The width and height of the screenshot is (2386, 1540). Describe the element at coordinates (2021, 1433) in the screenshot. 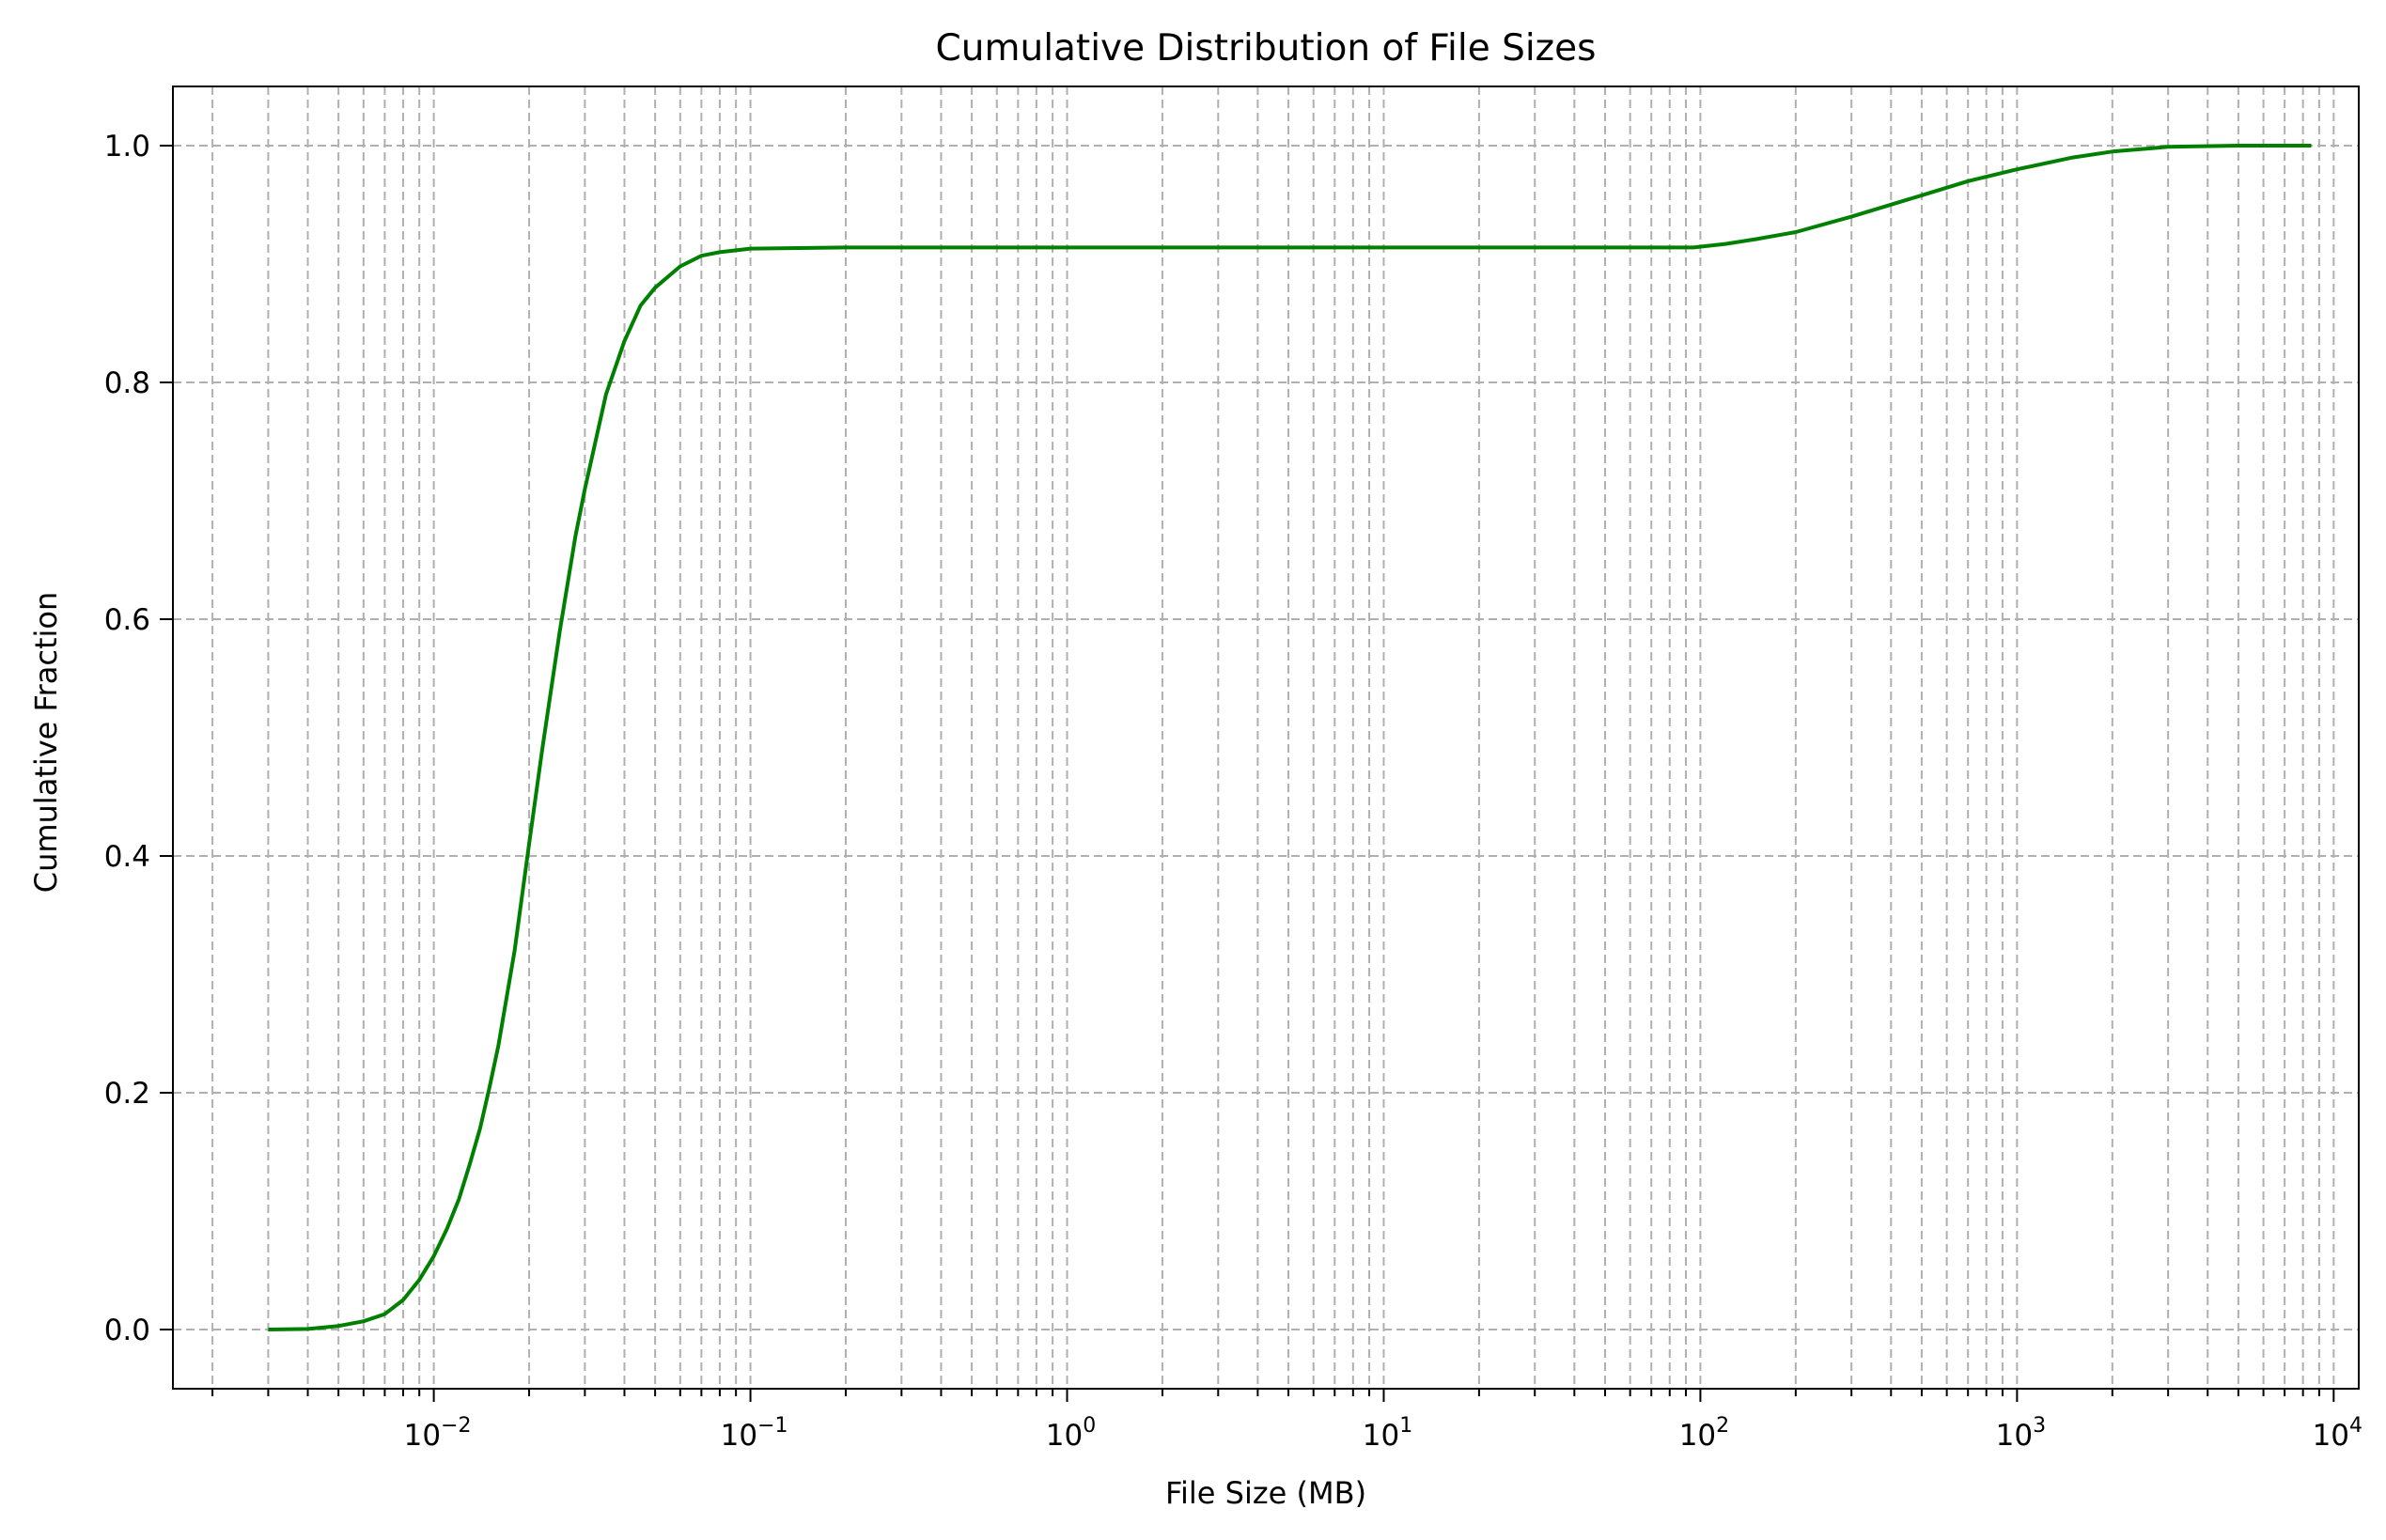

I see `x-tick-label: 10³` at that location.